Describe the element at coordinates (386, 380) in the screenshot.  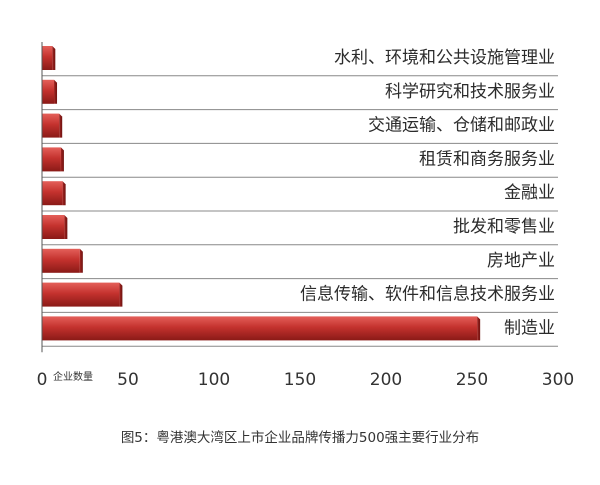
I see `x-tick-label: 200` at that location.